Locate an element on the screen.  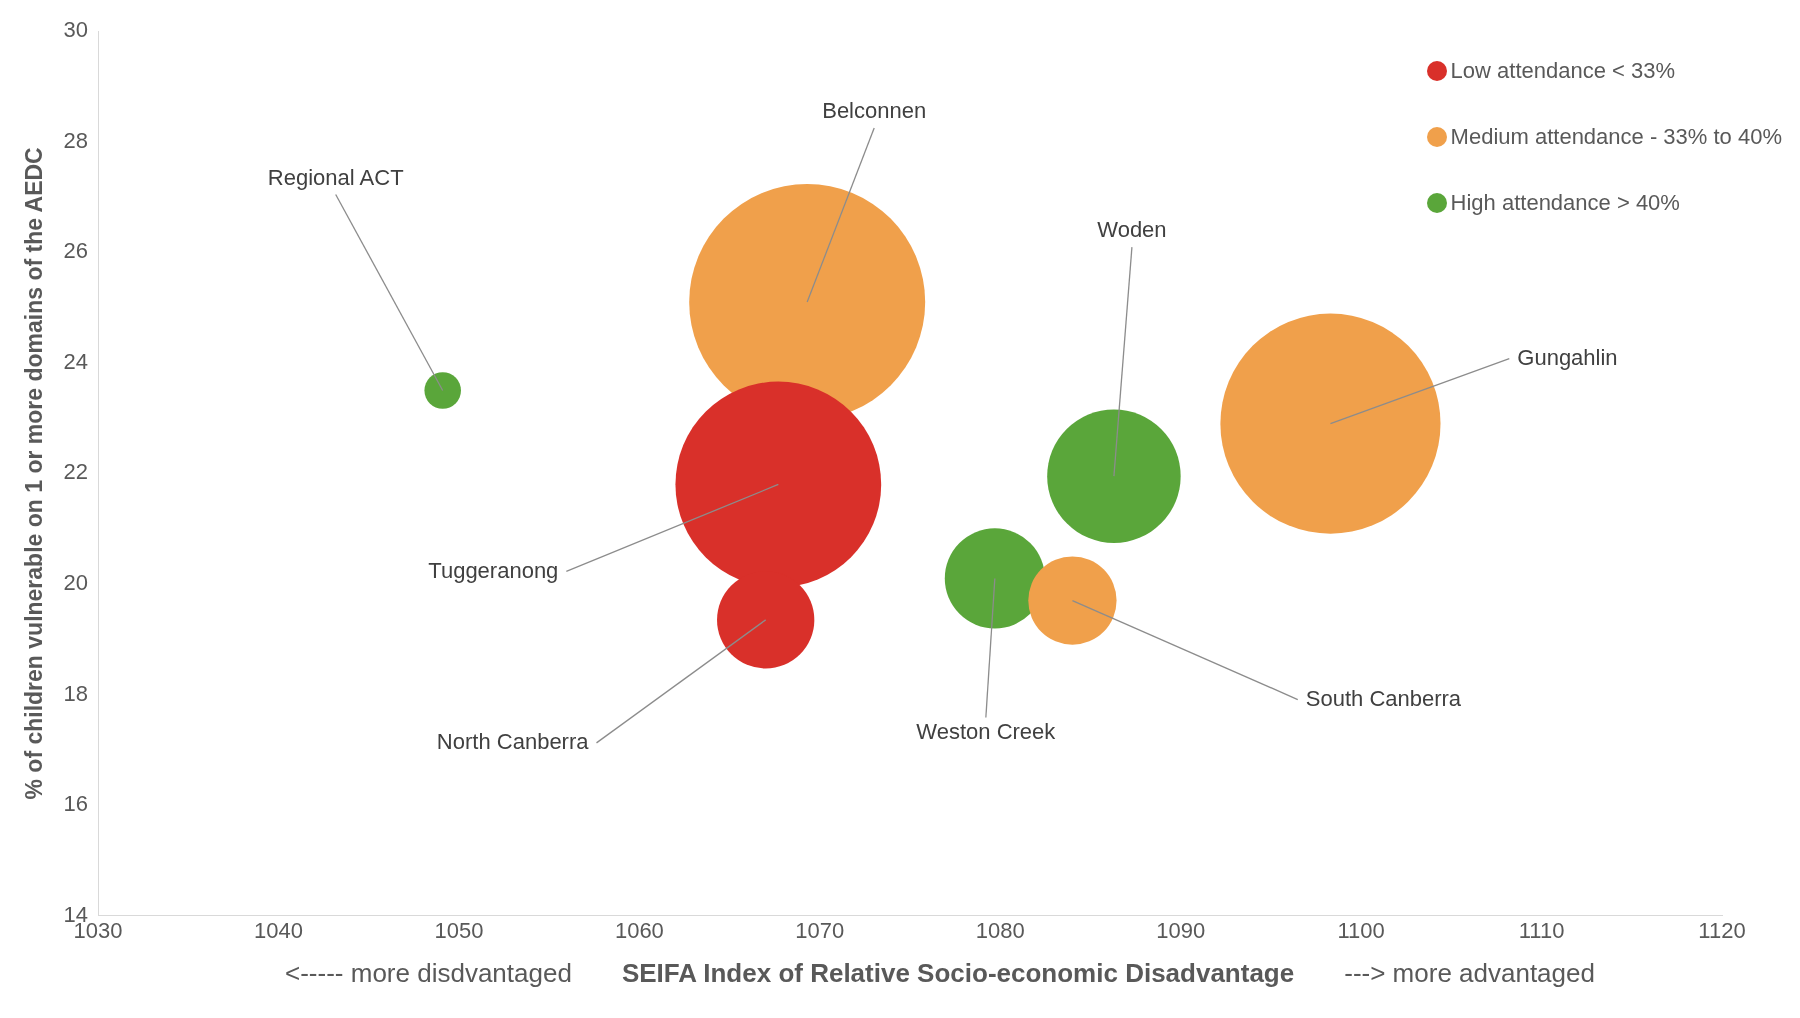
x-tick-label: 1110 is located at coordinates (1541, 930).